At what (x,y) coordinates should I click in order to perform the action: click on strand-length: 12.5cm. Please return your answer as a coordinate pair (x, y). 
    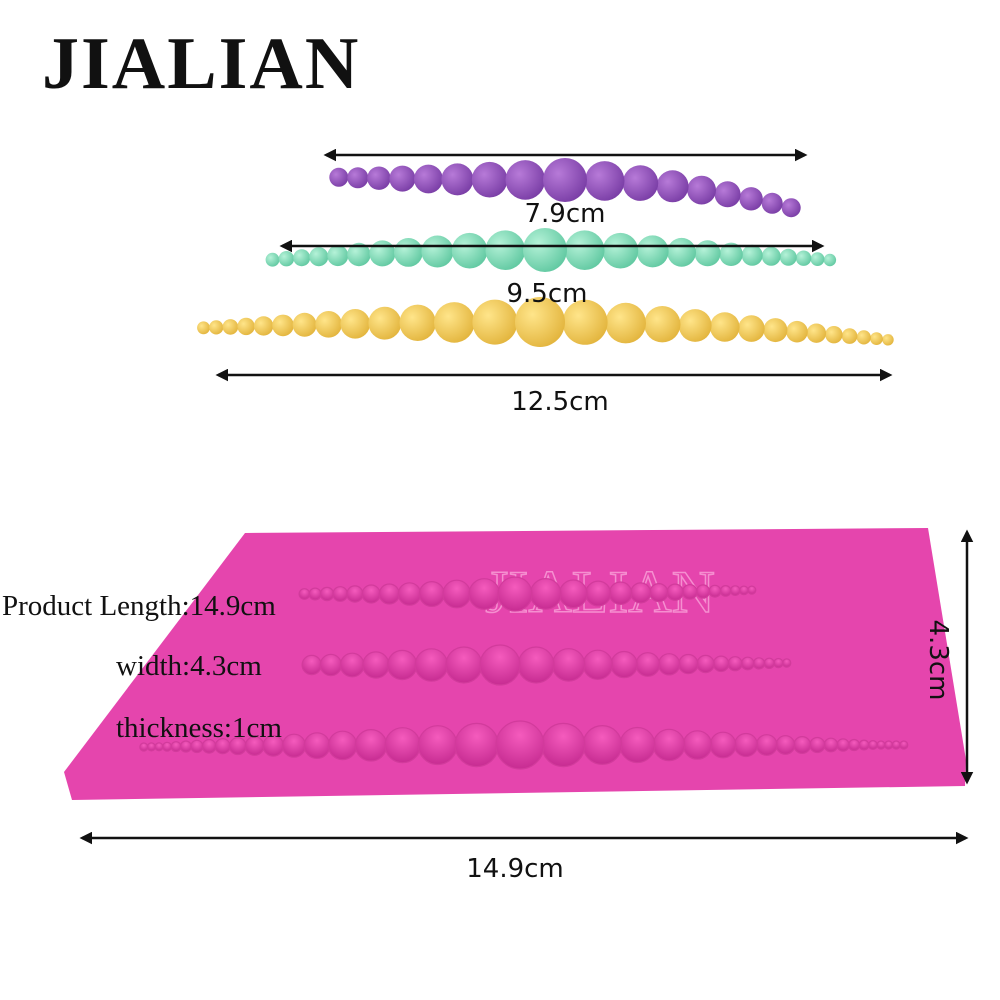
    Looking at the image, I should click on (560, 402).